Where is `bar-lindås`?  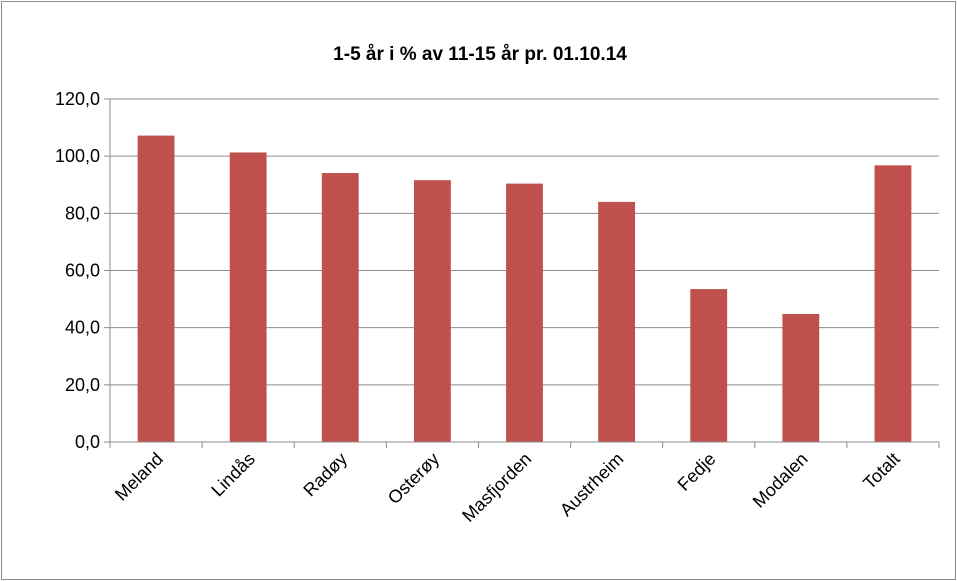 bar-lindås is located at coordinates (248, 297).